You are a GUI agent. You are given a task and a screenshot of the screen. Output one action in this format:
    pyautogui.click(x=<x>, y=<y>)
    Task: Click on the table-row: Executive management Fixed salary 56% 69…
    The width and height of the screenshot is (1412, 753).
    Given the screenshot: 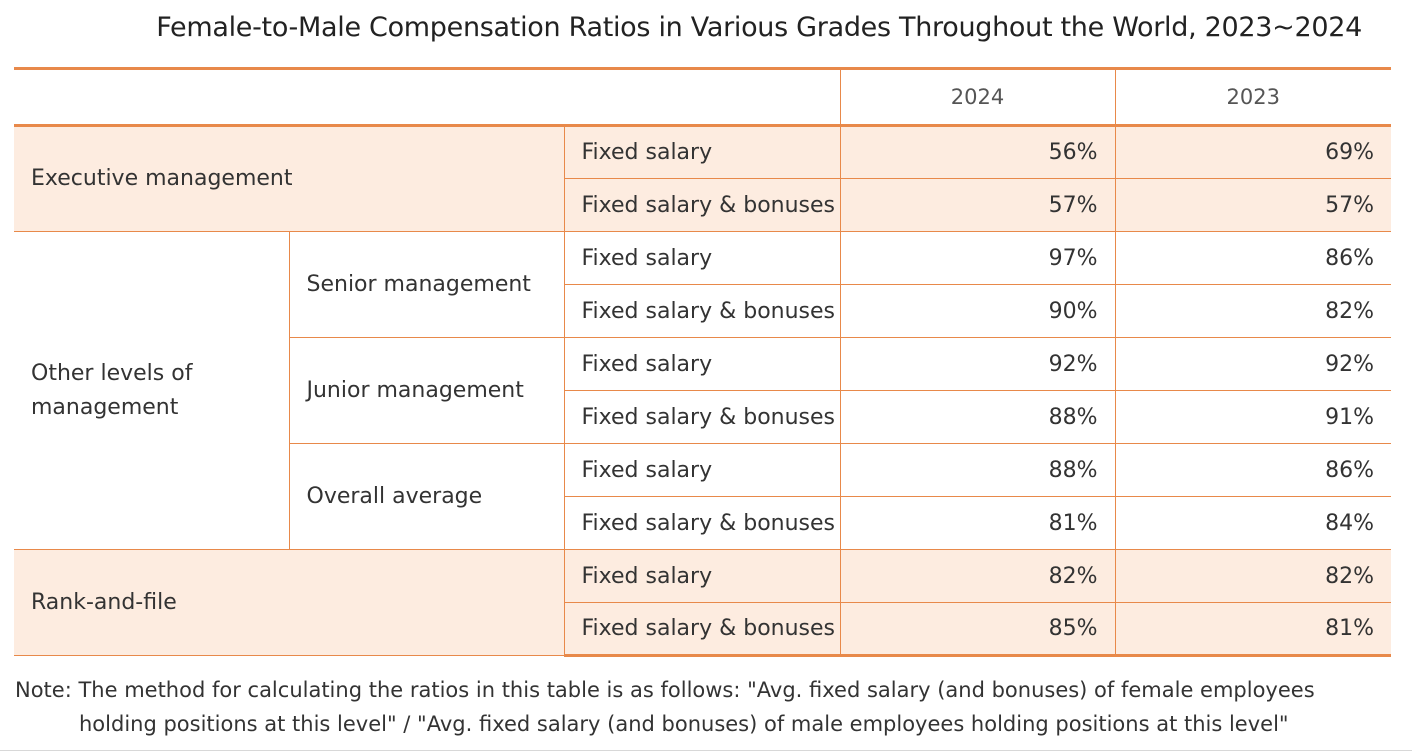 What is the action you would take?
    pyautogui.click(x=703, y=178)
    